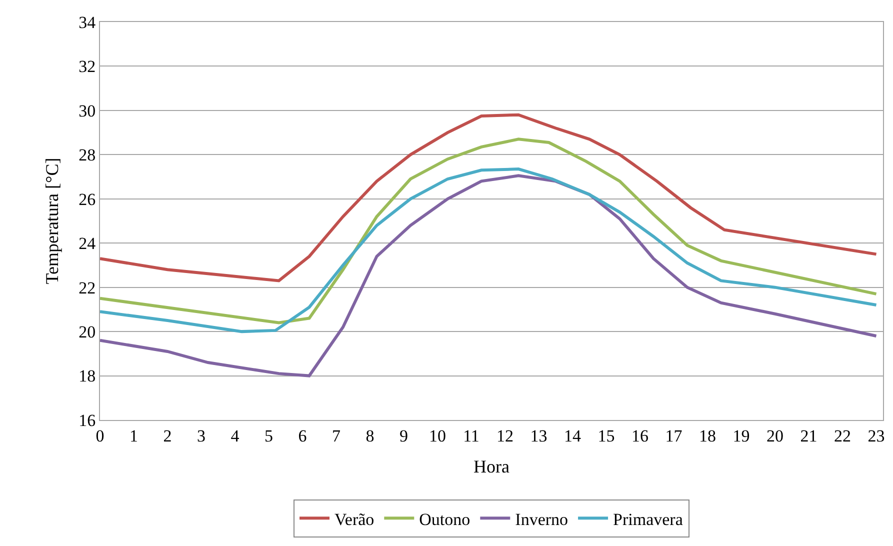 The width and height of the screenshot is (893, 546). What do you see at coordinates (87, 110) in the screenshot?
I see `y-tick-label: 30` at bounding box center [87, 110].